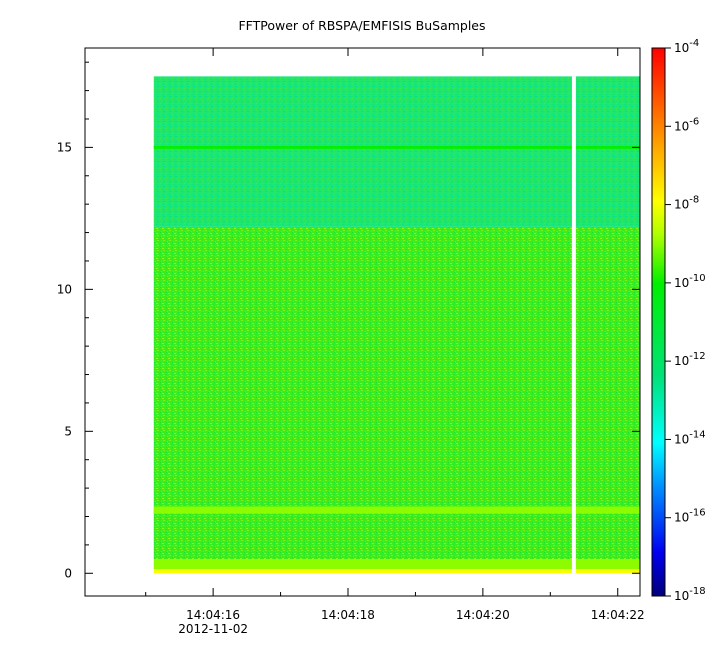  Describe the element at coordinates (690, 516) in the screenshot. I see `colorbar-tick-label: 10⁻¹⁶` at that location.